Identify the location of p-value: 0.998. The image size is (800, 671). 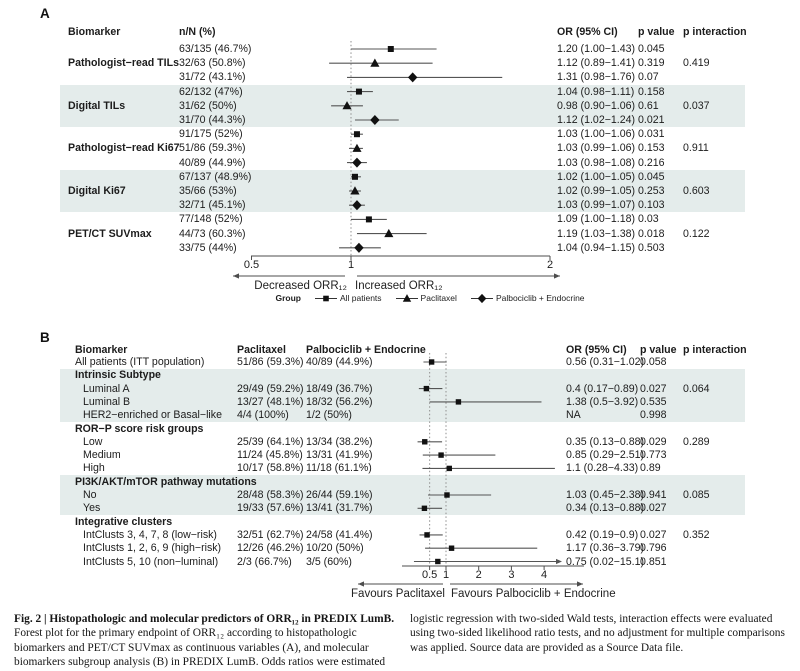
(653, 415).